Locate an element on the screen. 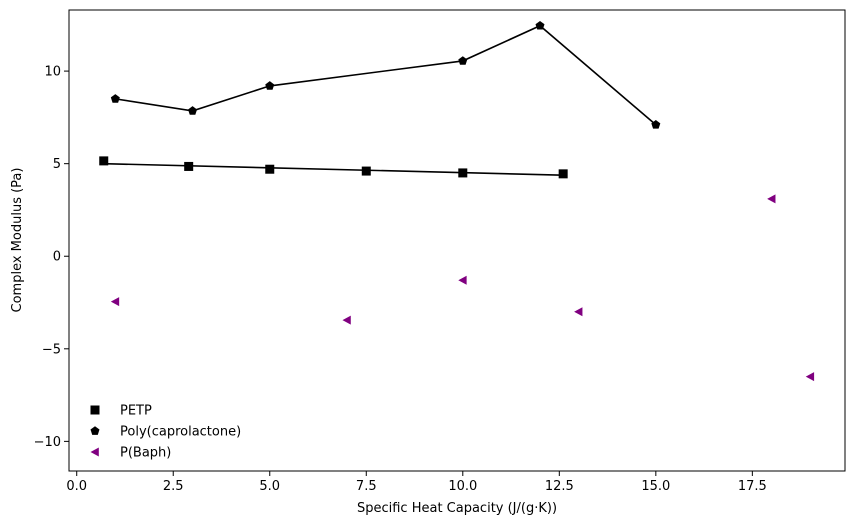 This screenshot has width=853, height=525. x-axis: 0.0 2.5 5.0 7.5 10.0 12.5 15.0 17.5 is located at coordinates (416, 482).